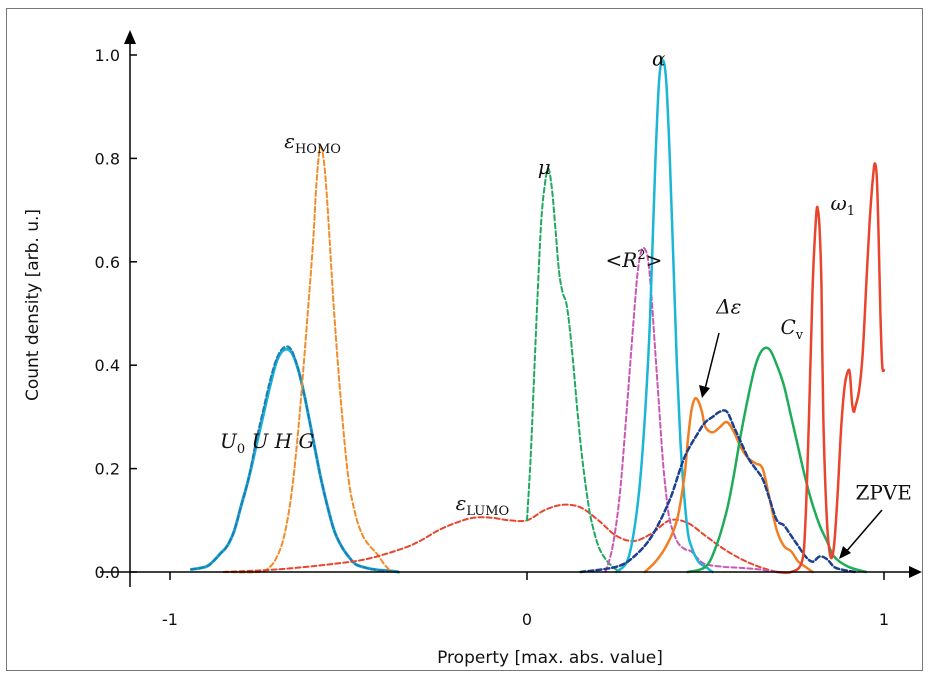 The height and width of the screenshot is (682, 930). I want to click on zpve-arrow, so click(863, 531).